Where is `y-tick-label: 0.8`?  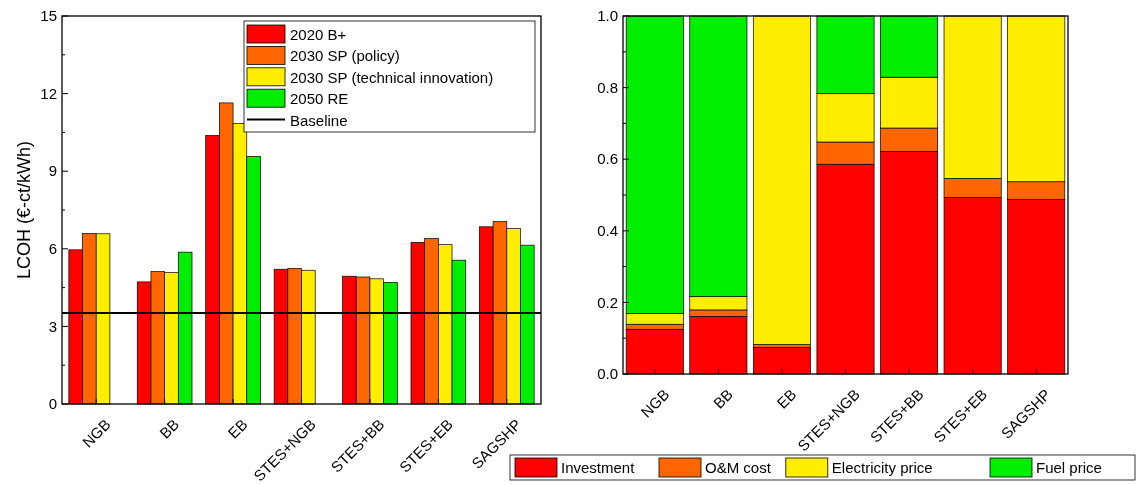 y-tick-label: 0.8 is located at coordinates (607, 87).